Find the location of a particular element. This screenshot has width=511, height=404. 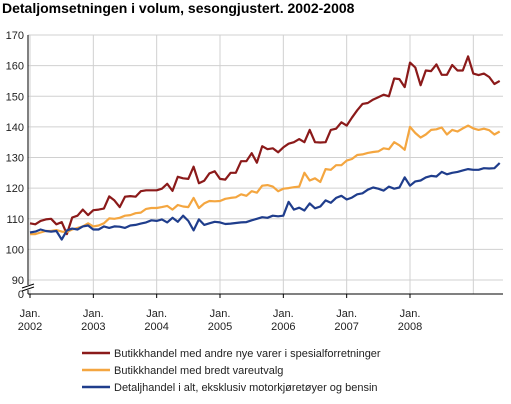

x-tick-label-year: 2002 is located at coordinates (30, 327).